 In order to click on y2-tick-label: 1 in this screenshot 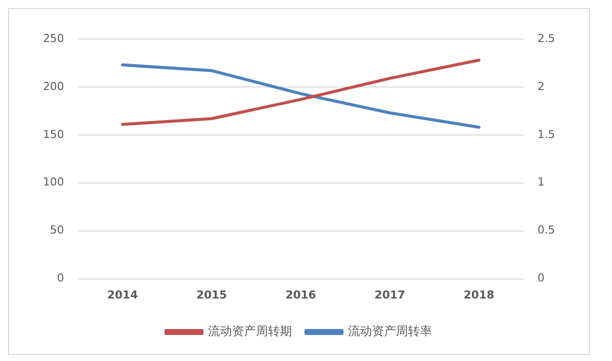, I will do `click(541, 182)`.